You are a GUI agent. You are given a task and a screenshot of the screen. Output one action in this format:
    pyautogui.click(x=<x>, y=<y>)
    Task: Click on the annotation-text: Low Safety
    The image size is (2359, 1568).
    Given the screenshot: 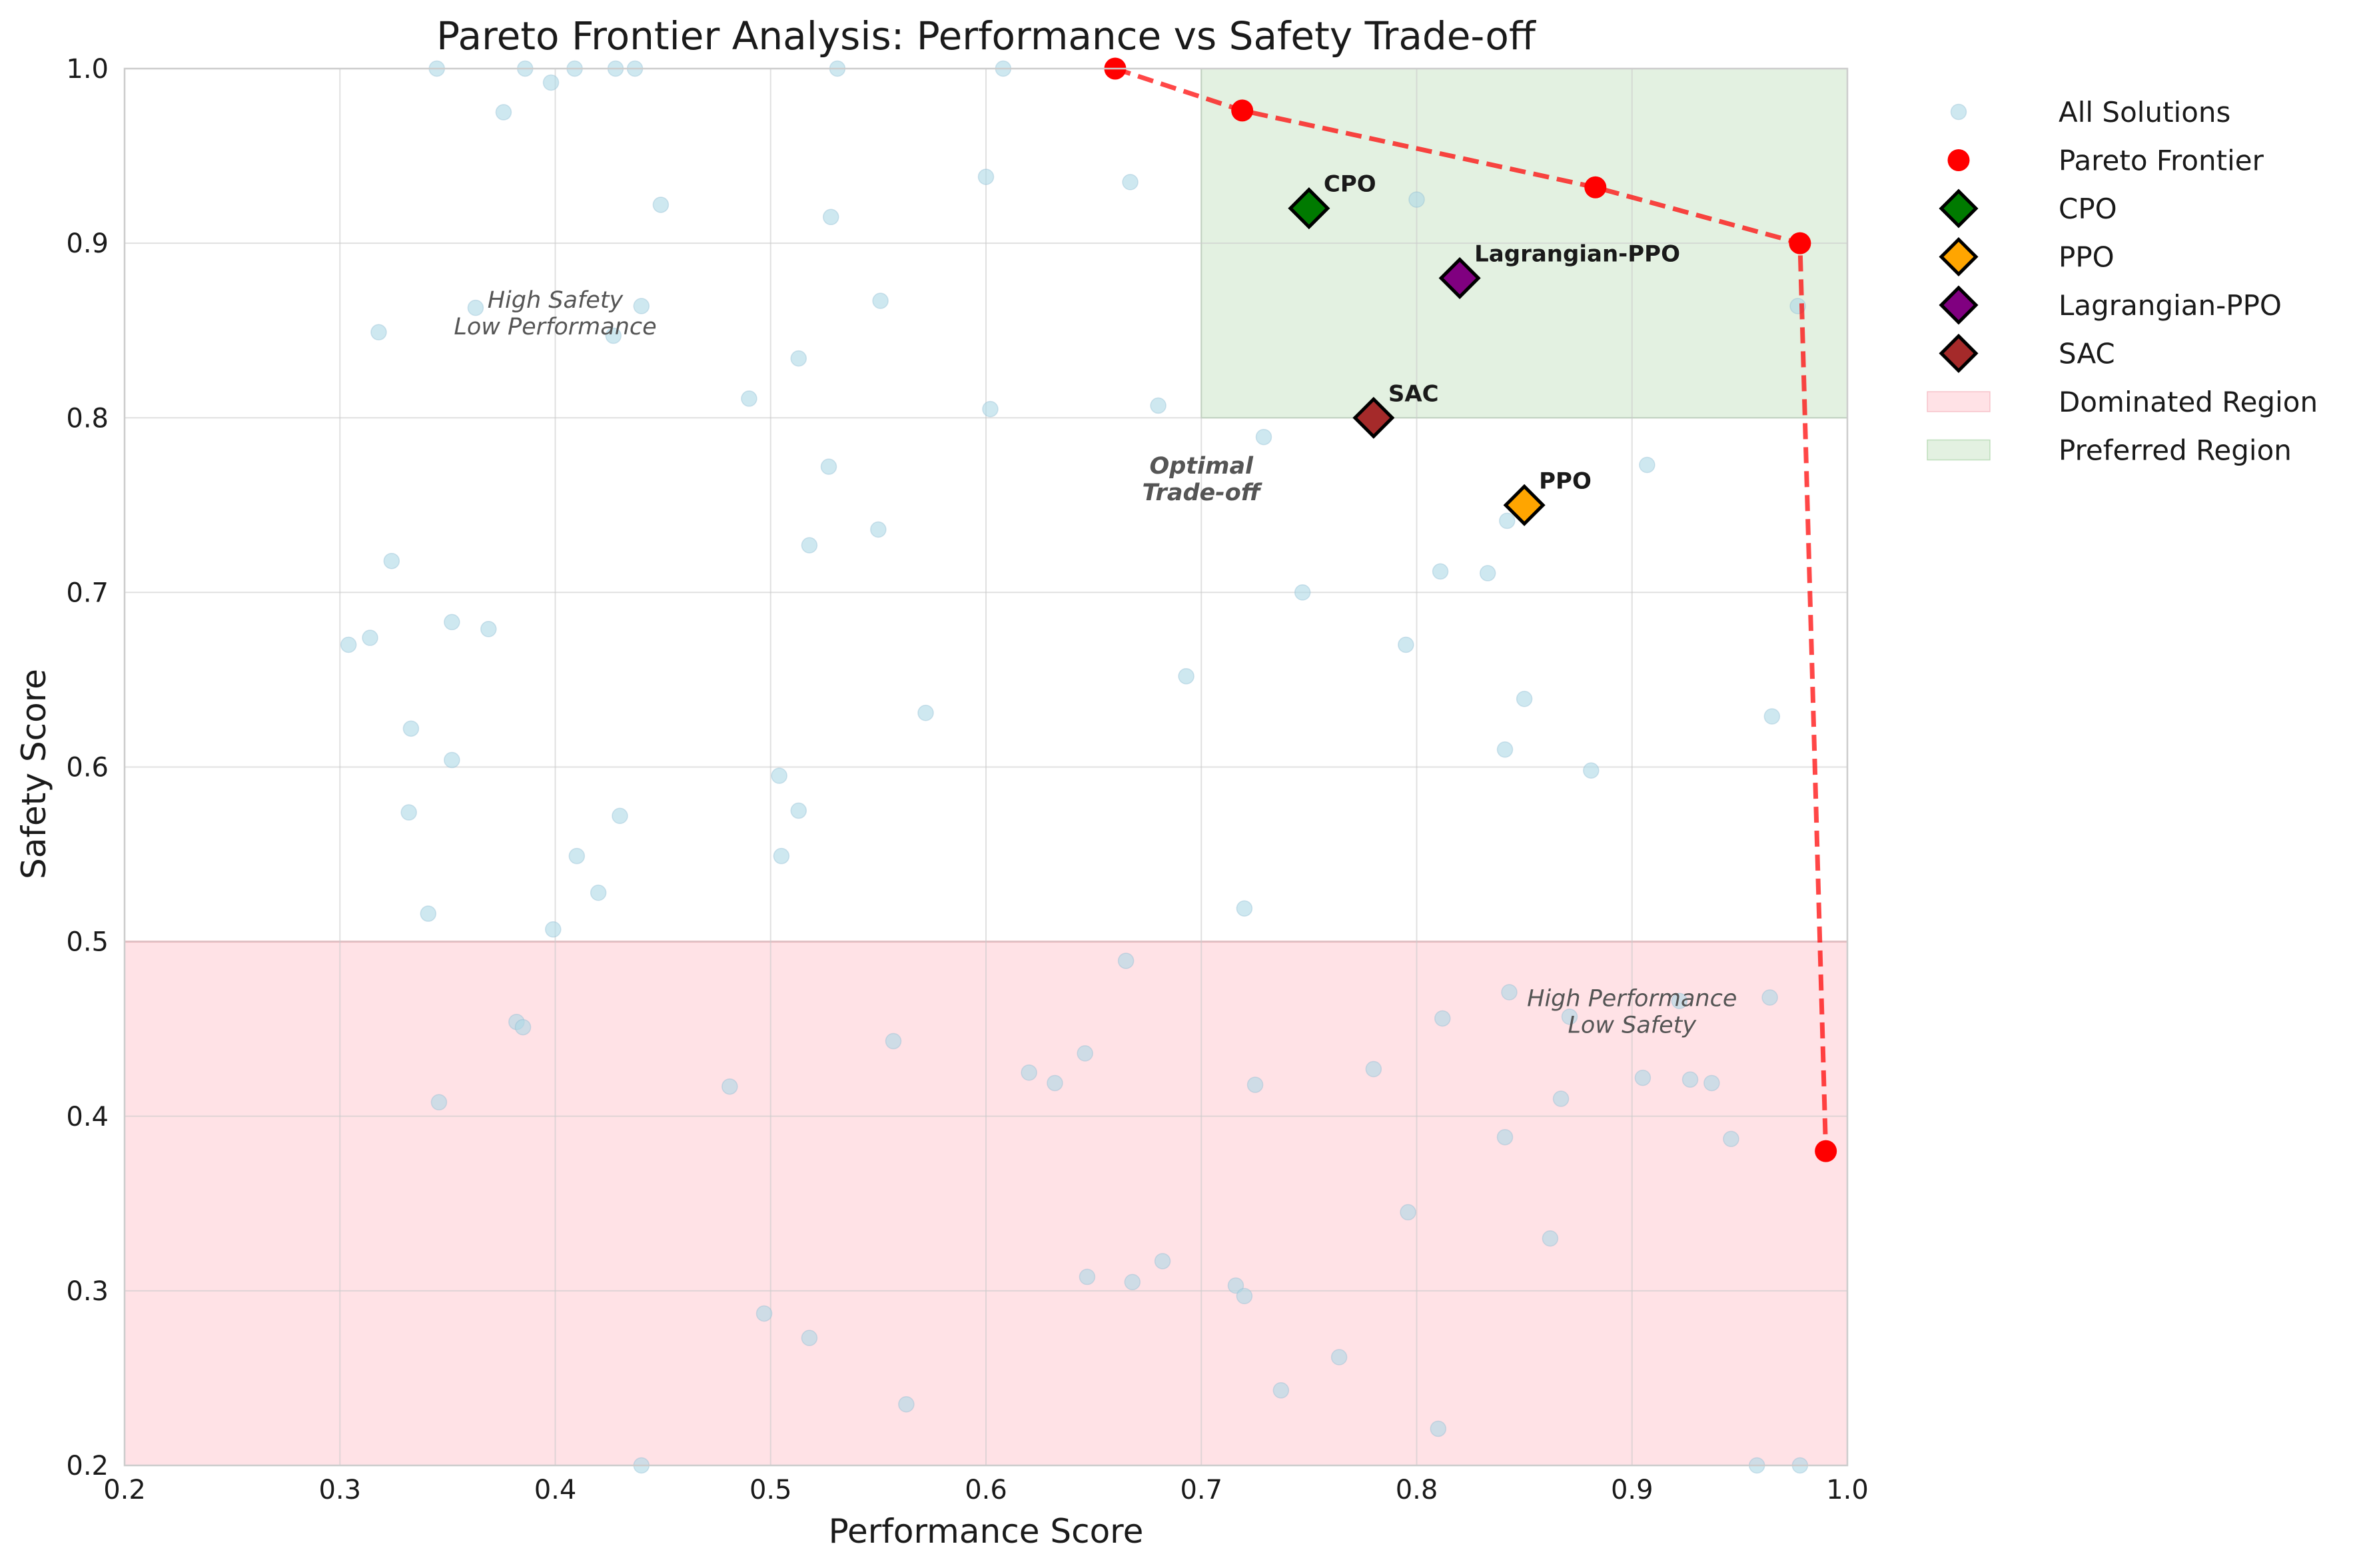 What is the action you would take?
    pyautogui.click(x=1632, y=1025)
    